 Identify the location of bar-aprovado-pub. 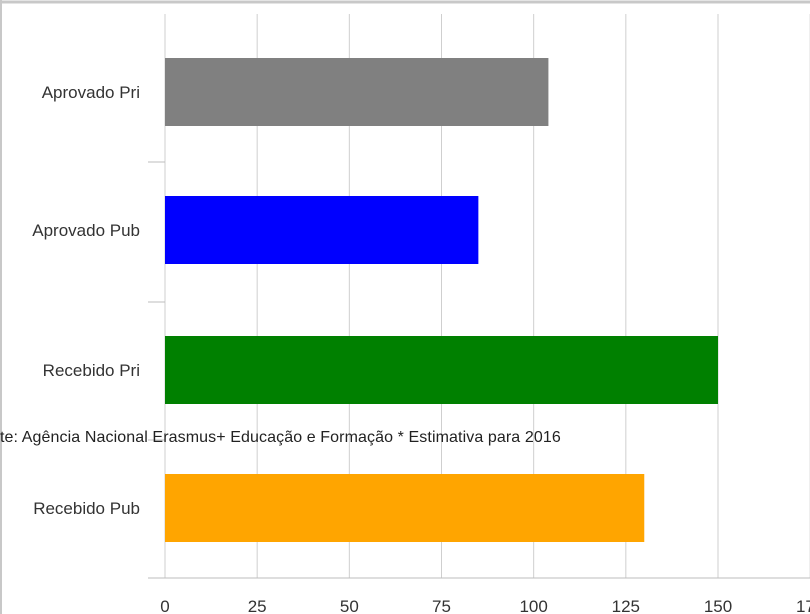
(322, 230).